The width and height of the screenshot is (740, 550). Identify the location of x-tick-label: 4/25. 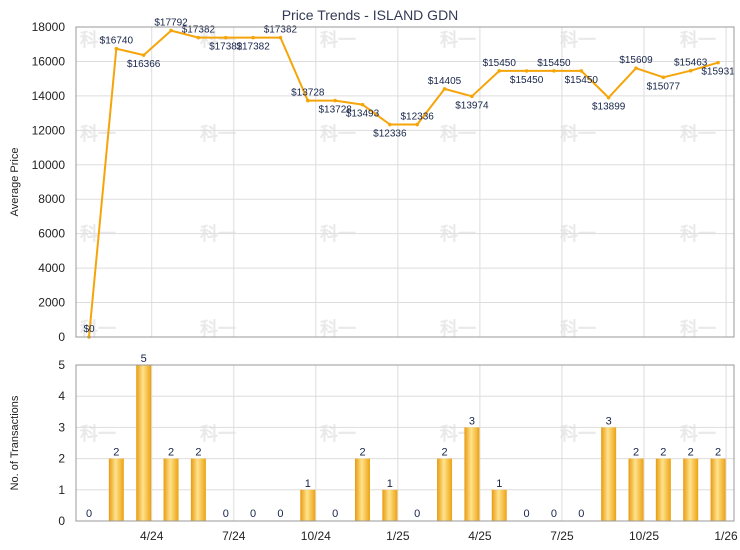
(480, 536).